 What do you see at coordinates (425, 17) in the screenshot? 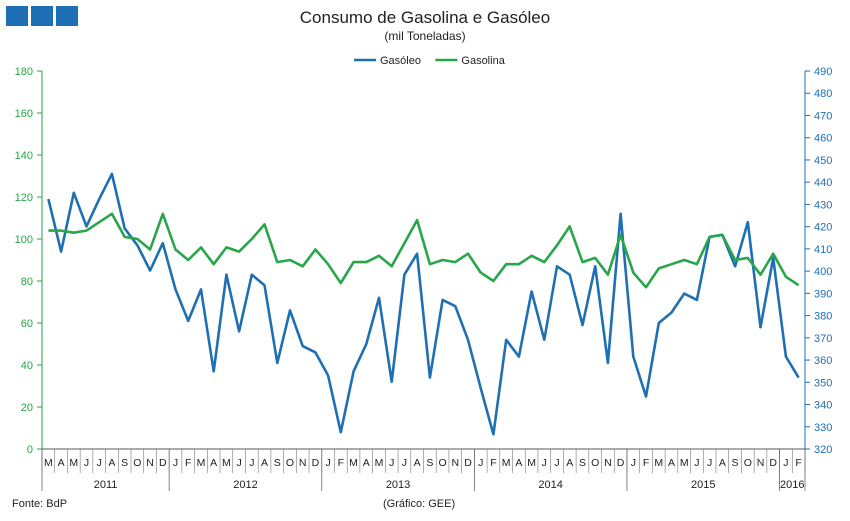
I see `chart-title: Consumo de Gasolina e Gasóleo` at bounding box center [425, 17].